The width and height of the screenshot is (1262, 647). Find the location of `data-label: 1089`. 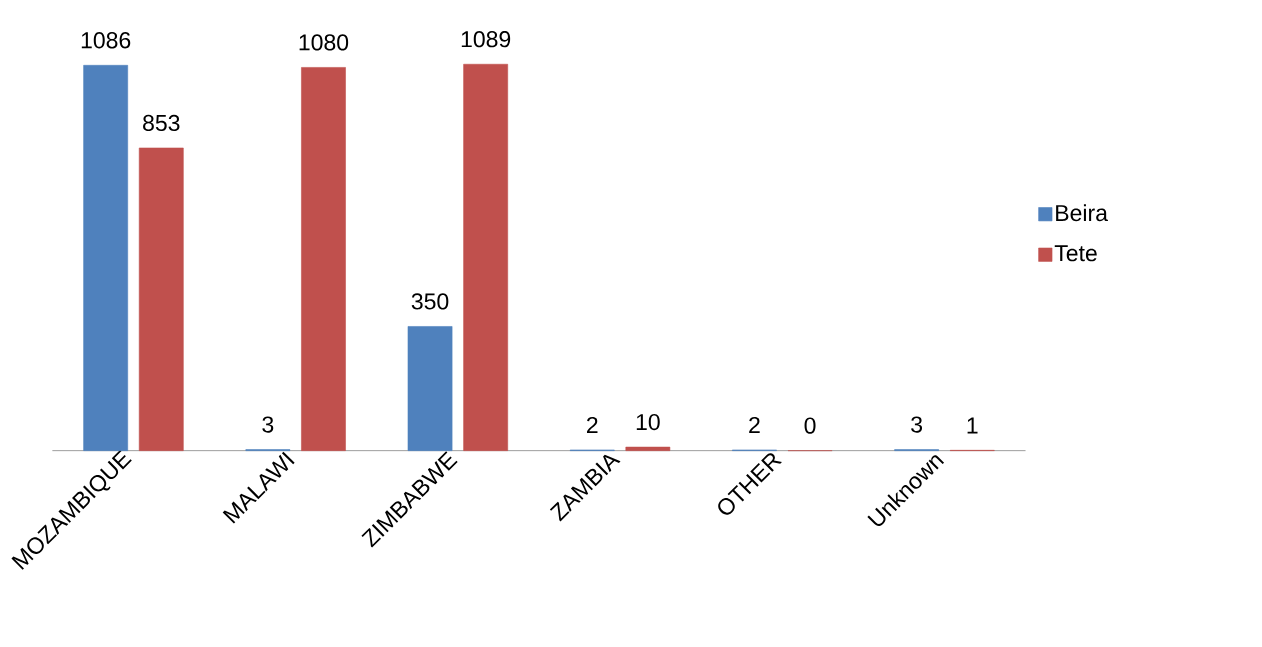

data-label: 1089 is located at coordinates (486, 39).